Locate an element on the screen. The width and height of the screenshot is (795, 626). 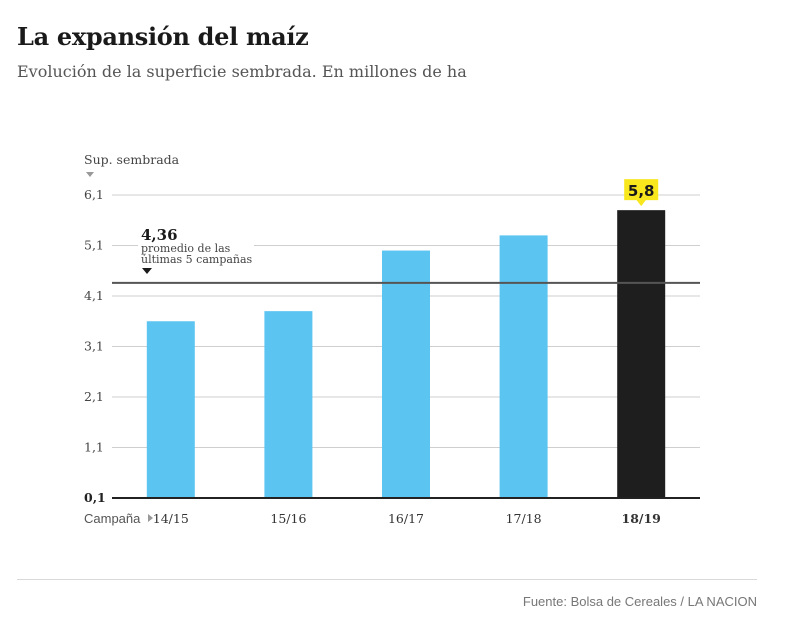
down-arrow-icon is located at coordinates (147, 271).